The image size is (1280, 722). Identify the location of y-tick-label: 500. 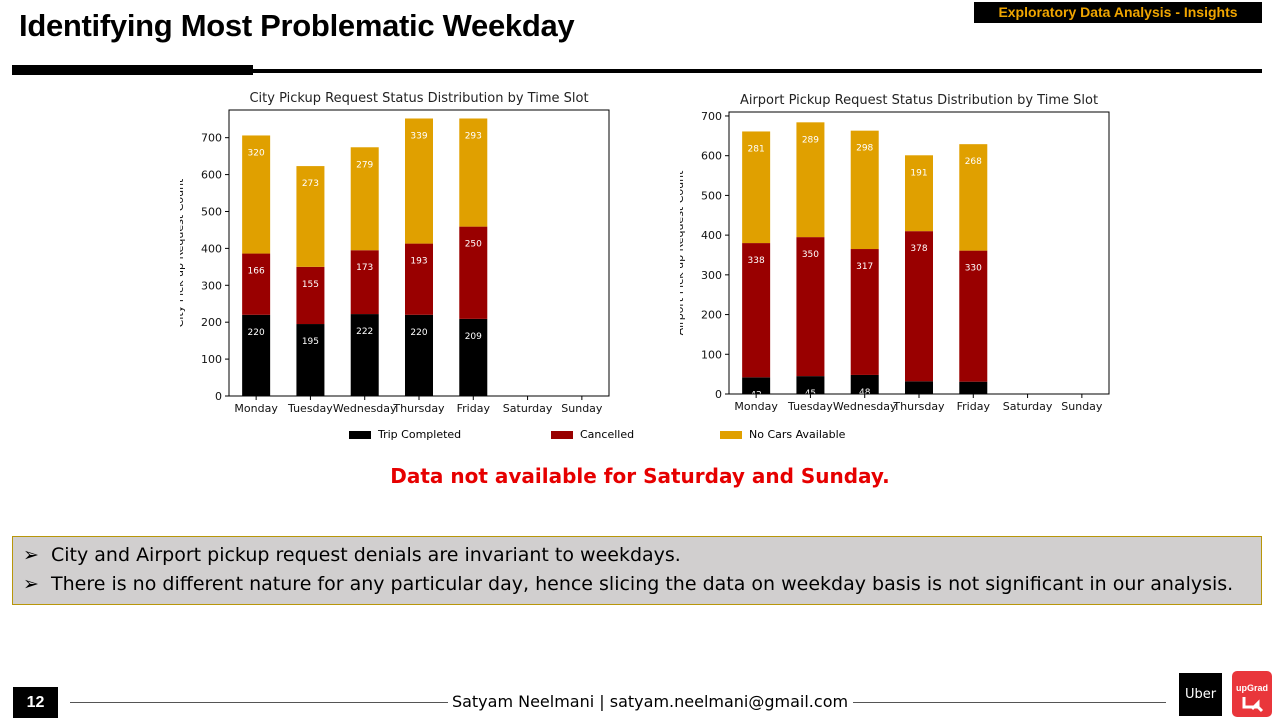
(711, 195).